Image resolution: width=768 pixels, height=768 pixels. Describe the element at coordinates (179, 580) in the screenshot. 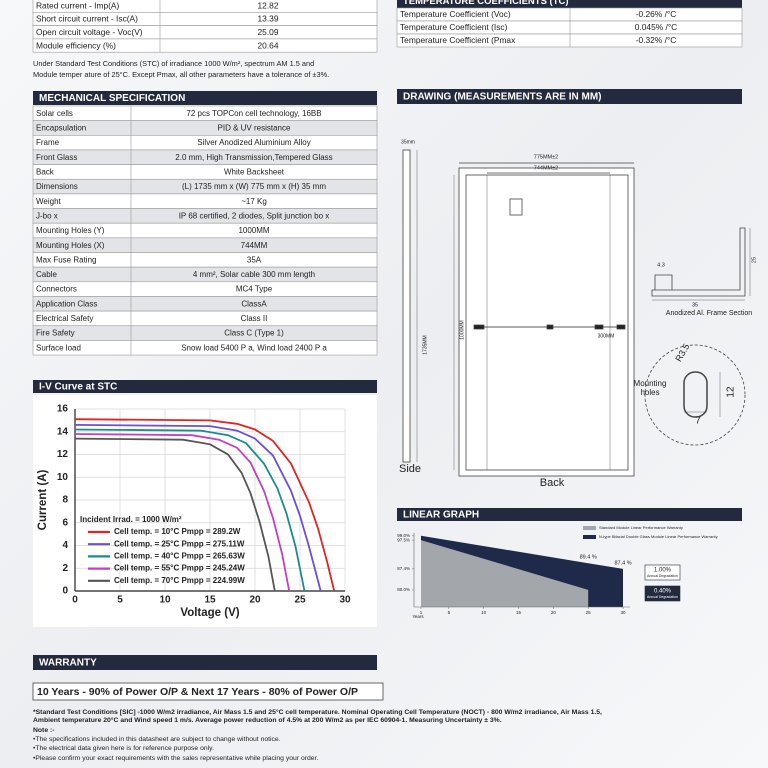

I see `legend-label: Cell temp. = 70°C Pmpp = 224.99W` at that location.